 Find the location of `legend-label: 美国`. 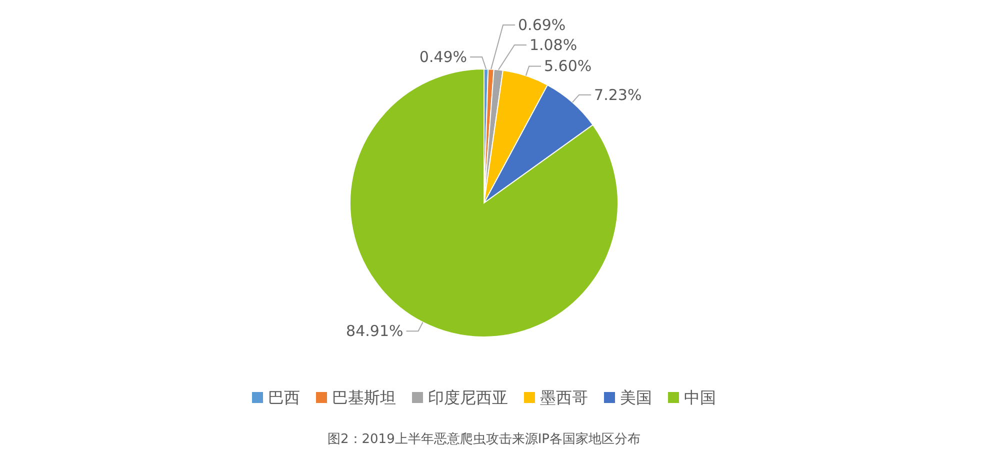

legend-label: 美国 is located at coordinates (636, 397).